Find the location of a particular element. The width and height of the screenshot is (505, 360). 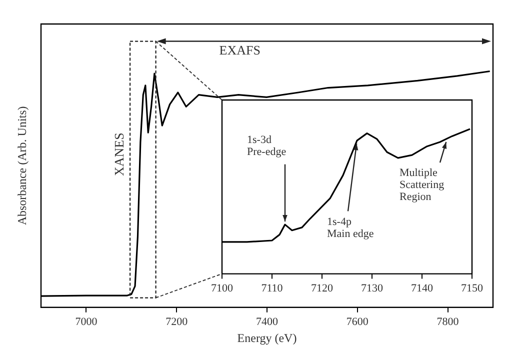

annotation: 1s-4p Main edge is located at coordinates (350, 228).